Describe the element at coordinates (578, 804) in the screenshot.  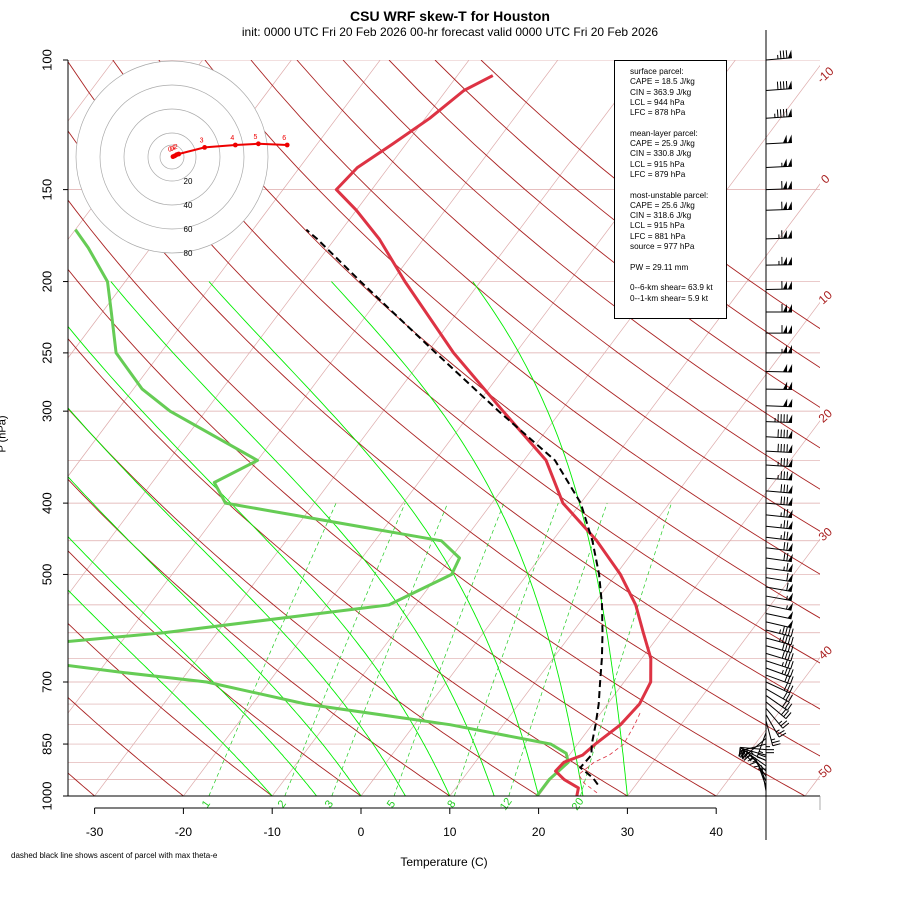
I see `mixing-ratio-label: 20` at that location.